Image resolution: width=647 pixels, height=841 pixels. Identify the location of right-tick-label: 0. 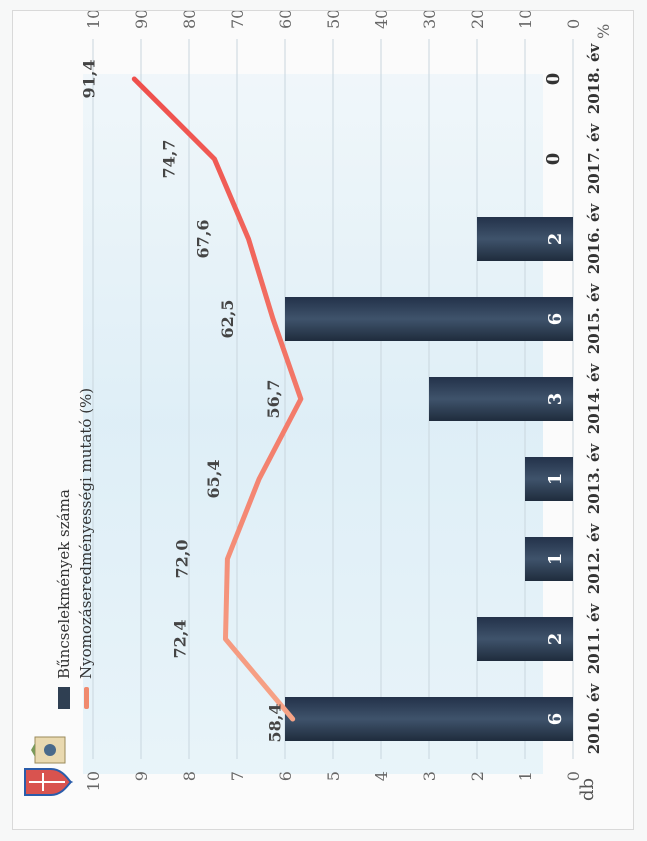
(573, 24).